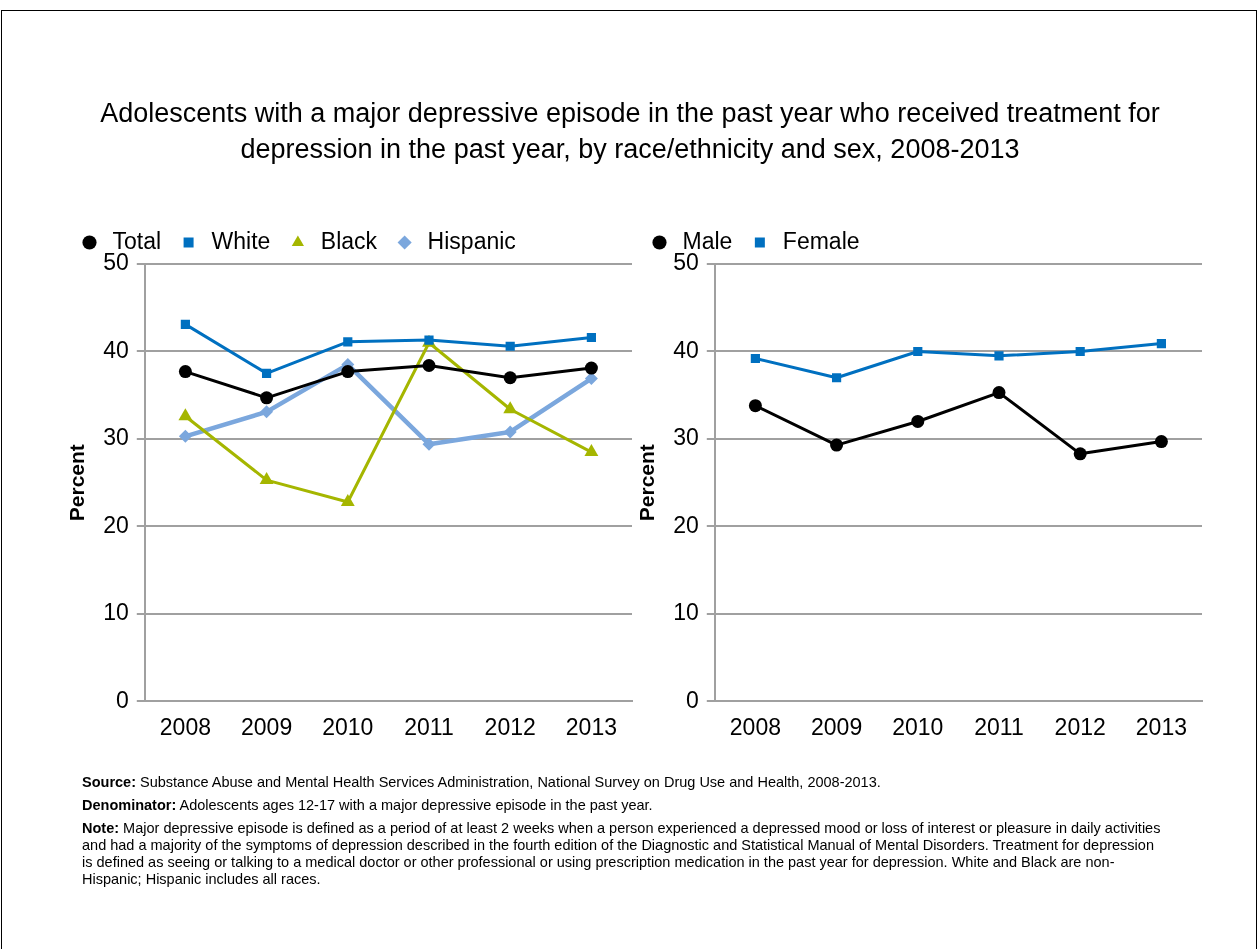 Image resolution: width=1260 pixels, height=949 pixels. I want to click on source-note: Source: Substance Abuse and Mental Health Services Administration, National Survey on Drug Use and Health, 2008-2013., so click(482, 782).